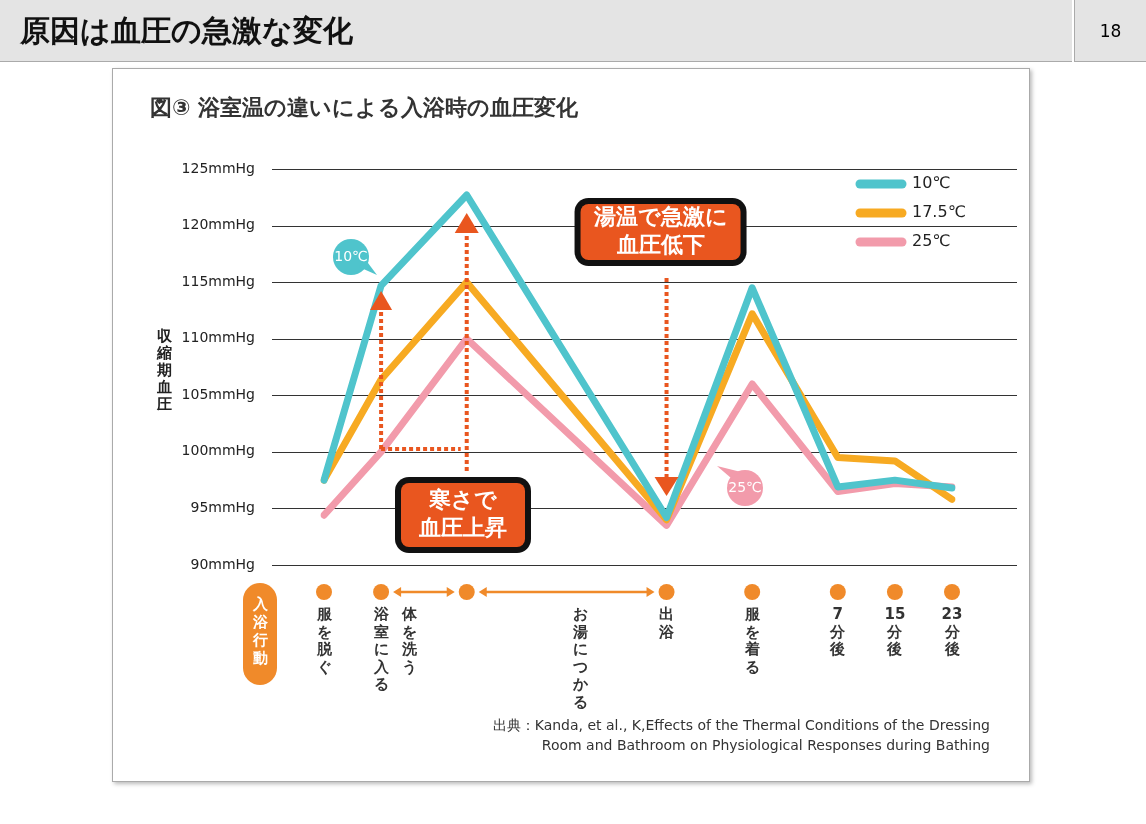  Describe the element at coordinates (260, 631) in the screenshot. I see `x-axis-title: 入浴行動` at that location.